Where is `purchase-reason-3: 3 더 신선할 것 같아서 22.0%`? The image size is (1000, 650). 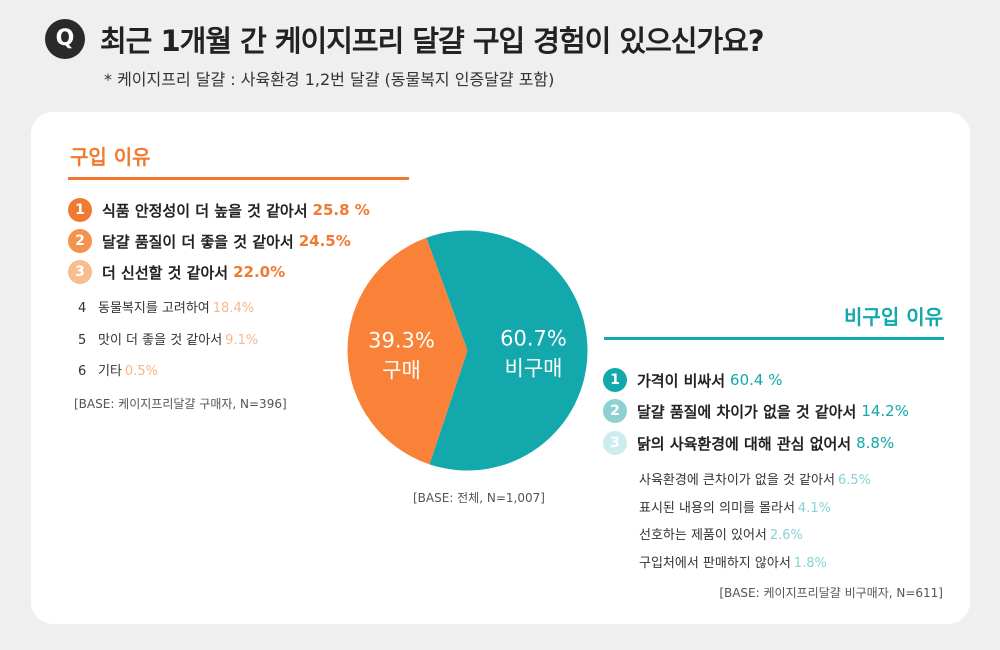 purchase-reason-3: 3 더 신선할 것 같아서 22.0% is located at coordinates (176, 272).